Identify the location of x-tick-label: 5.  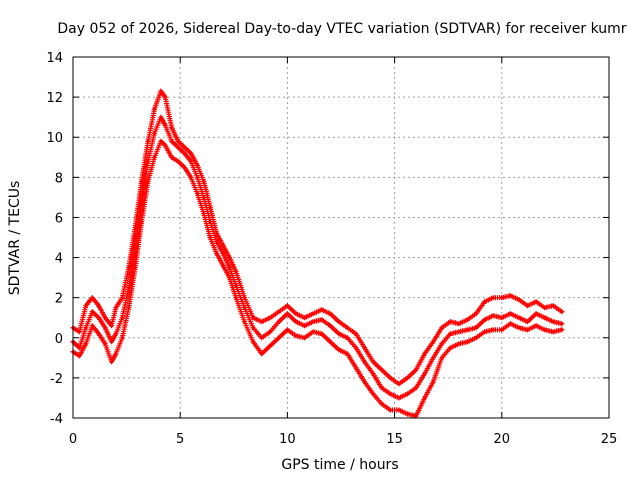
(180, 439).